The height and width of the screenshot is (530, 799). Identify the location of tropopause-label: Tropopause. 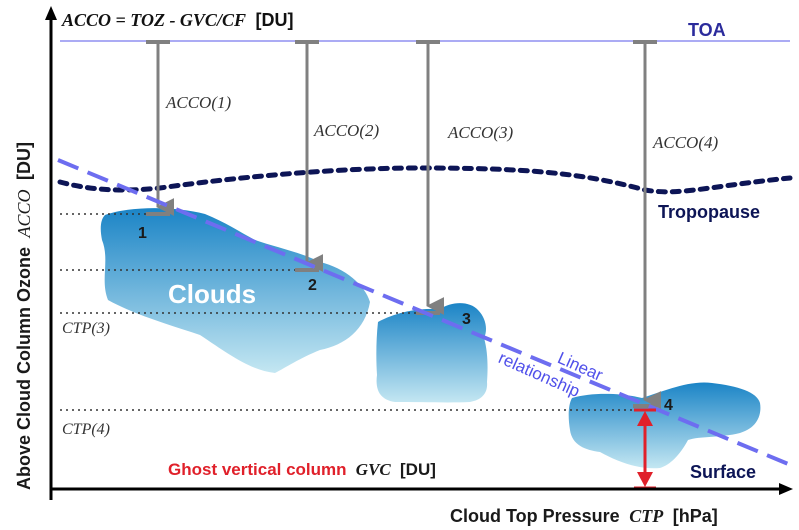
(709, 212).